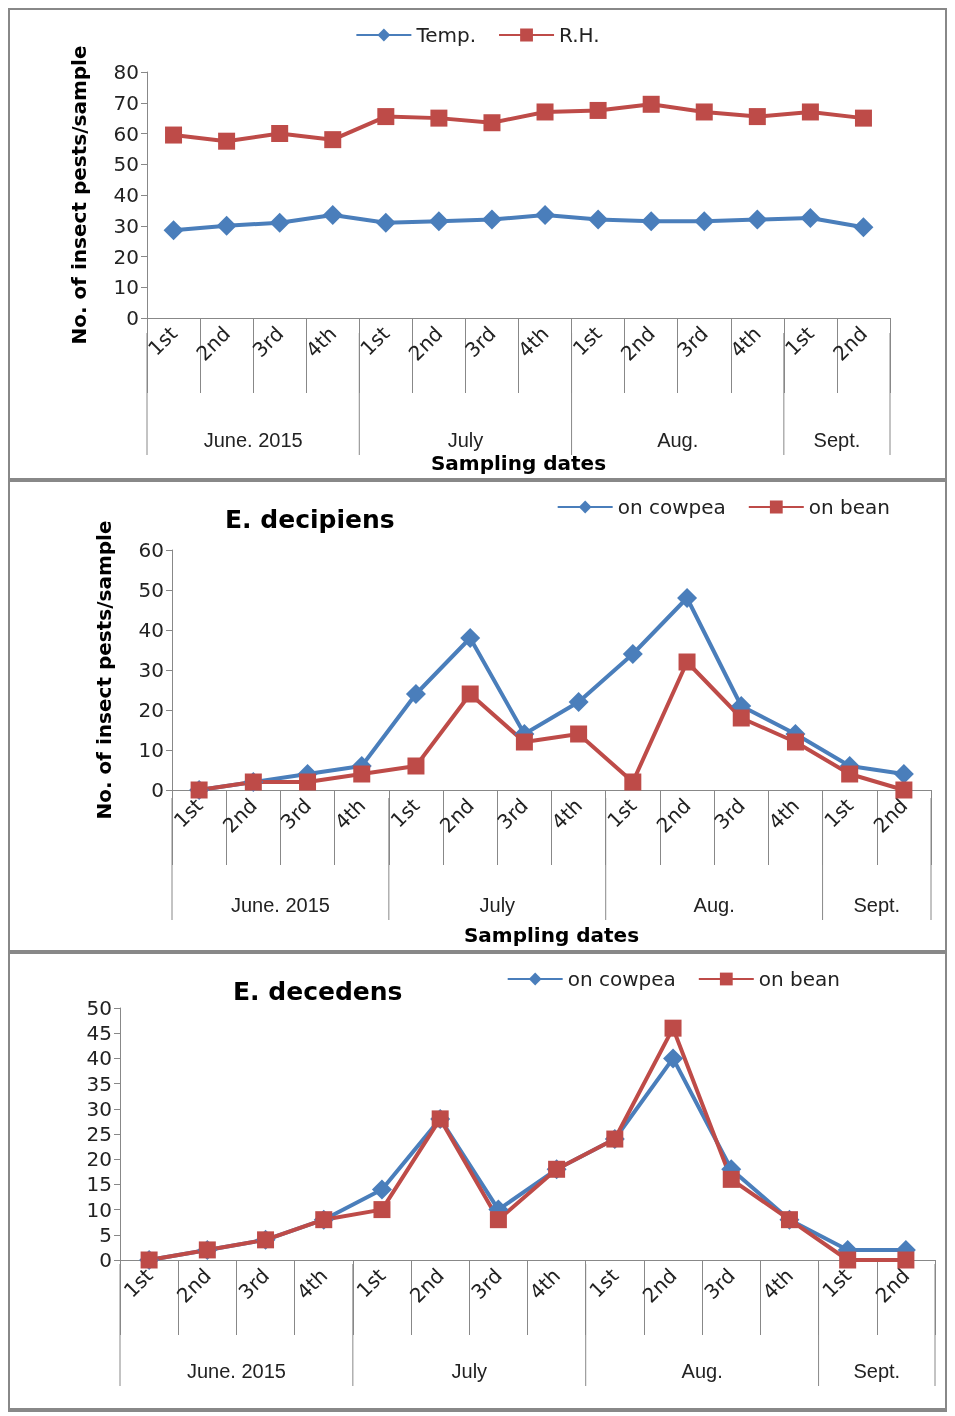 The height and width of the screenshot is (1416, 955). What do you see at coordinates (99, 1134) in the screenshot?
I see `y-tick-label: 25` at bounding box center [99, 1134].